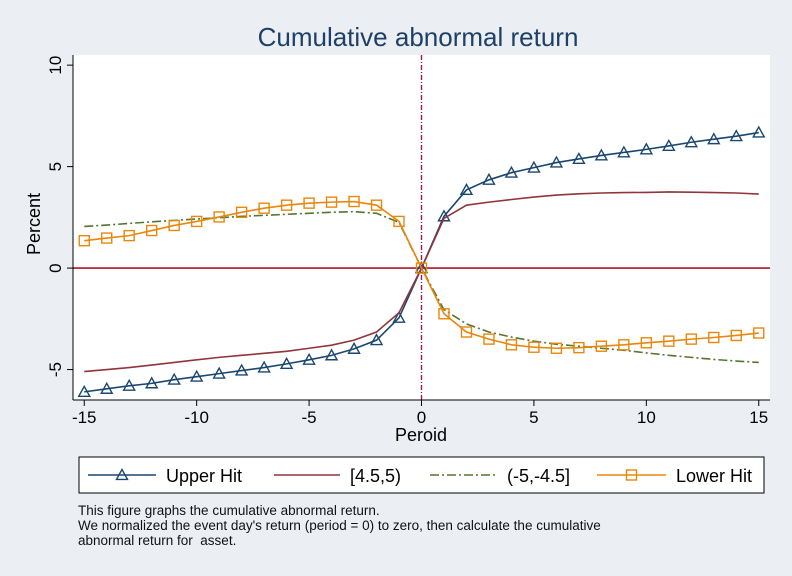 The width and height of the screenshot is (792, 576). I want to click on legend: Upper Hit [4.5,5) (-5,-4.5] Lower Hit, so click(421, 475).